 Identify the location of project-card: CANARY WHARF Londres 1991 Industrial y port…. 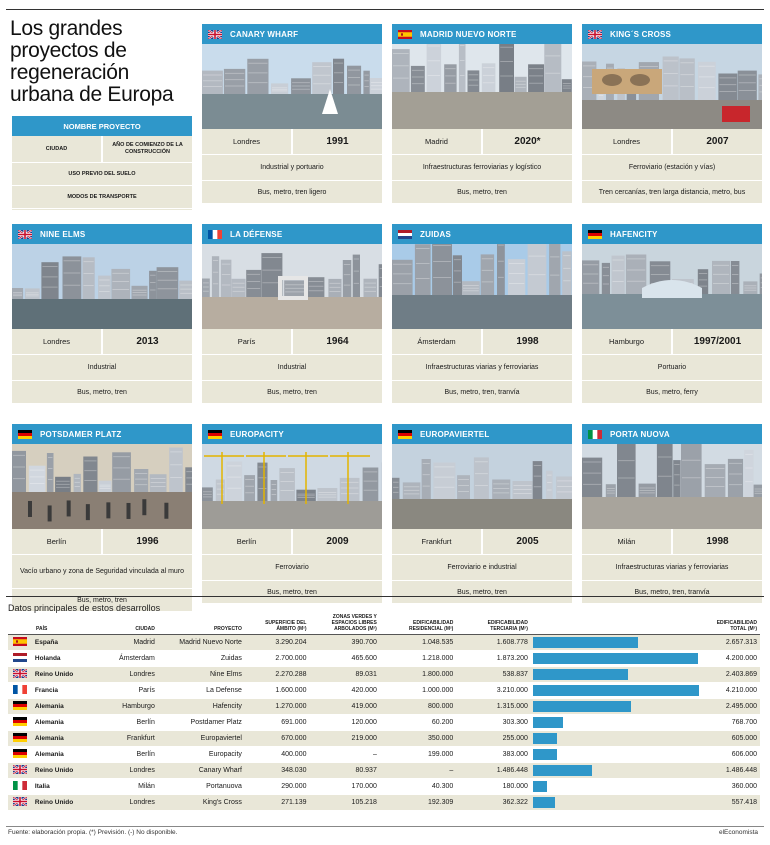
(292, 113).